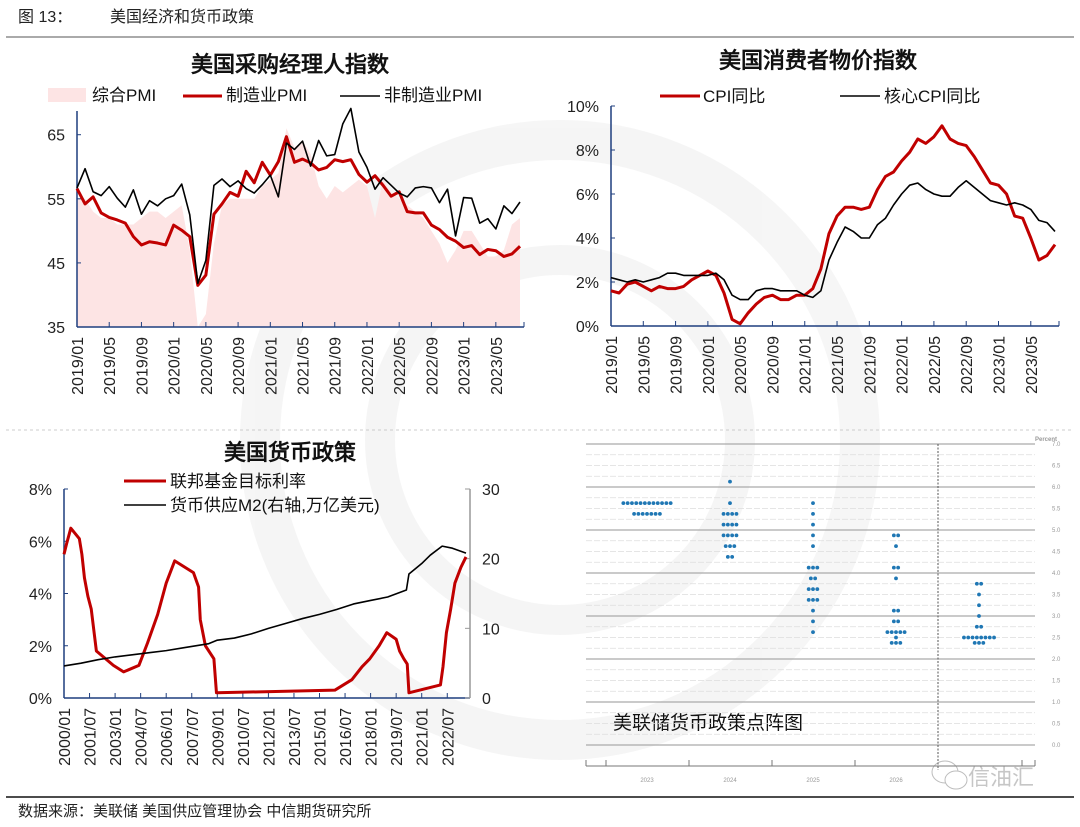  I want to click on pmi-y-tick-label: 55, so click(56, 200).